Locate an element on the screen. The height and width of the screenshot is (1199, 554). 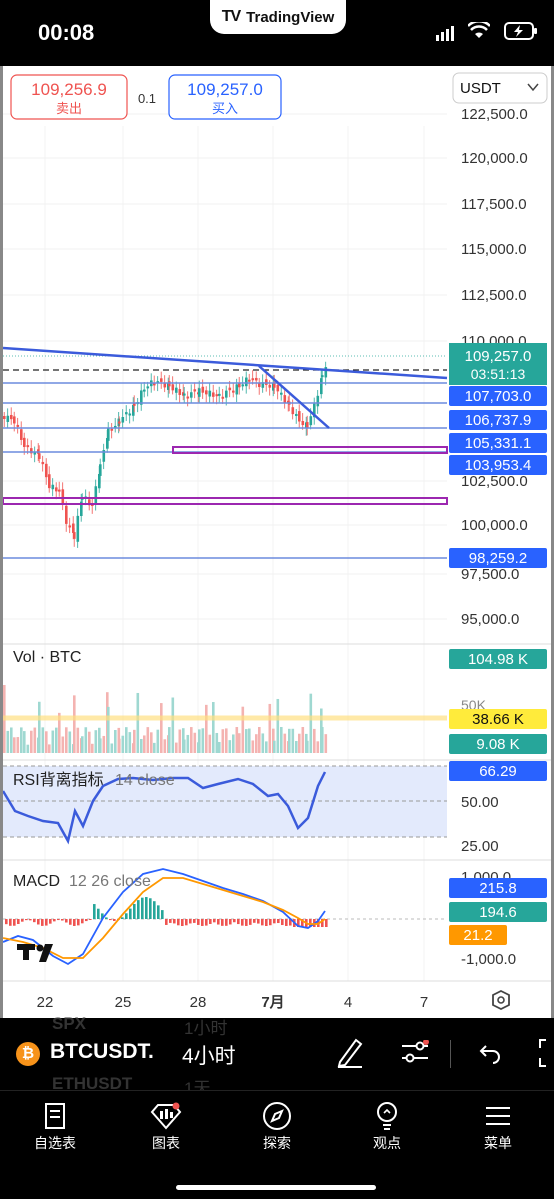
nav-explore: 探索 is located at coordinates (277, 1126).